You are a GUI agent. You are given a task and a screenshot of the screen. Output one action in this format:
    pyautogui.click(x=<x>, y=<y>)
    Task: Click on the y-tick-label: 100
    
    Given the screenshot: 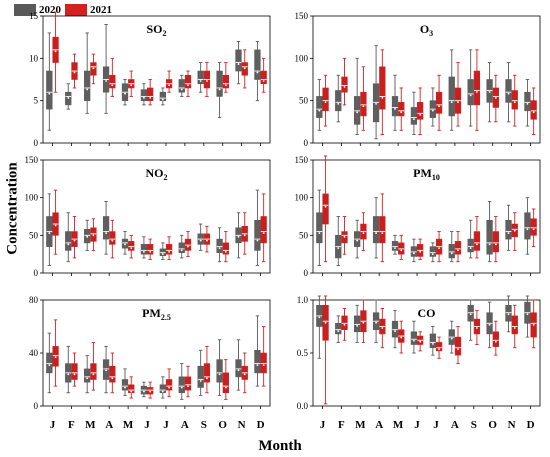 What is the action you would take?
    pyautogui.click(x=302, y=198)
    